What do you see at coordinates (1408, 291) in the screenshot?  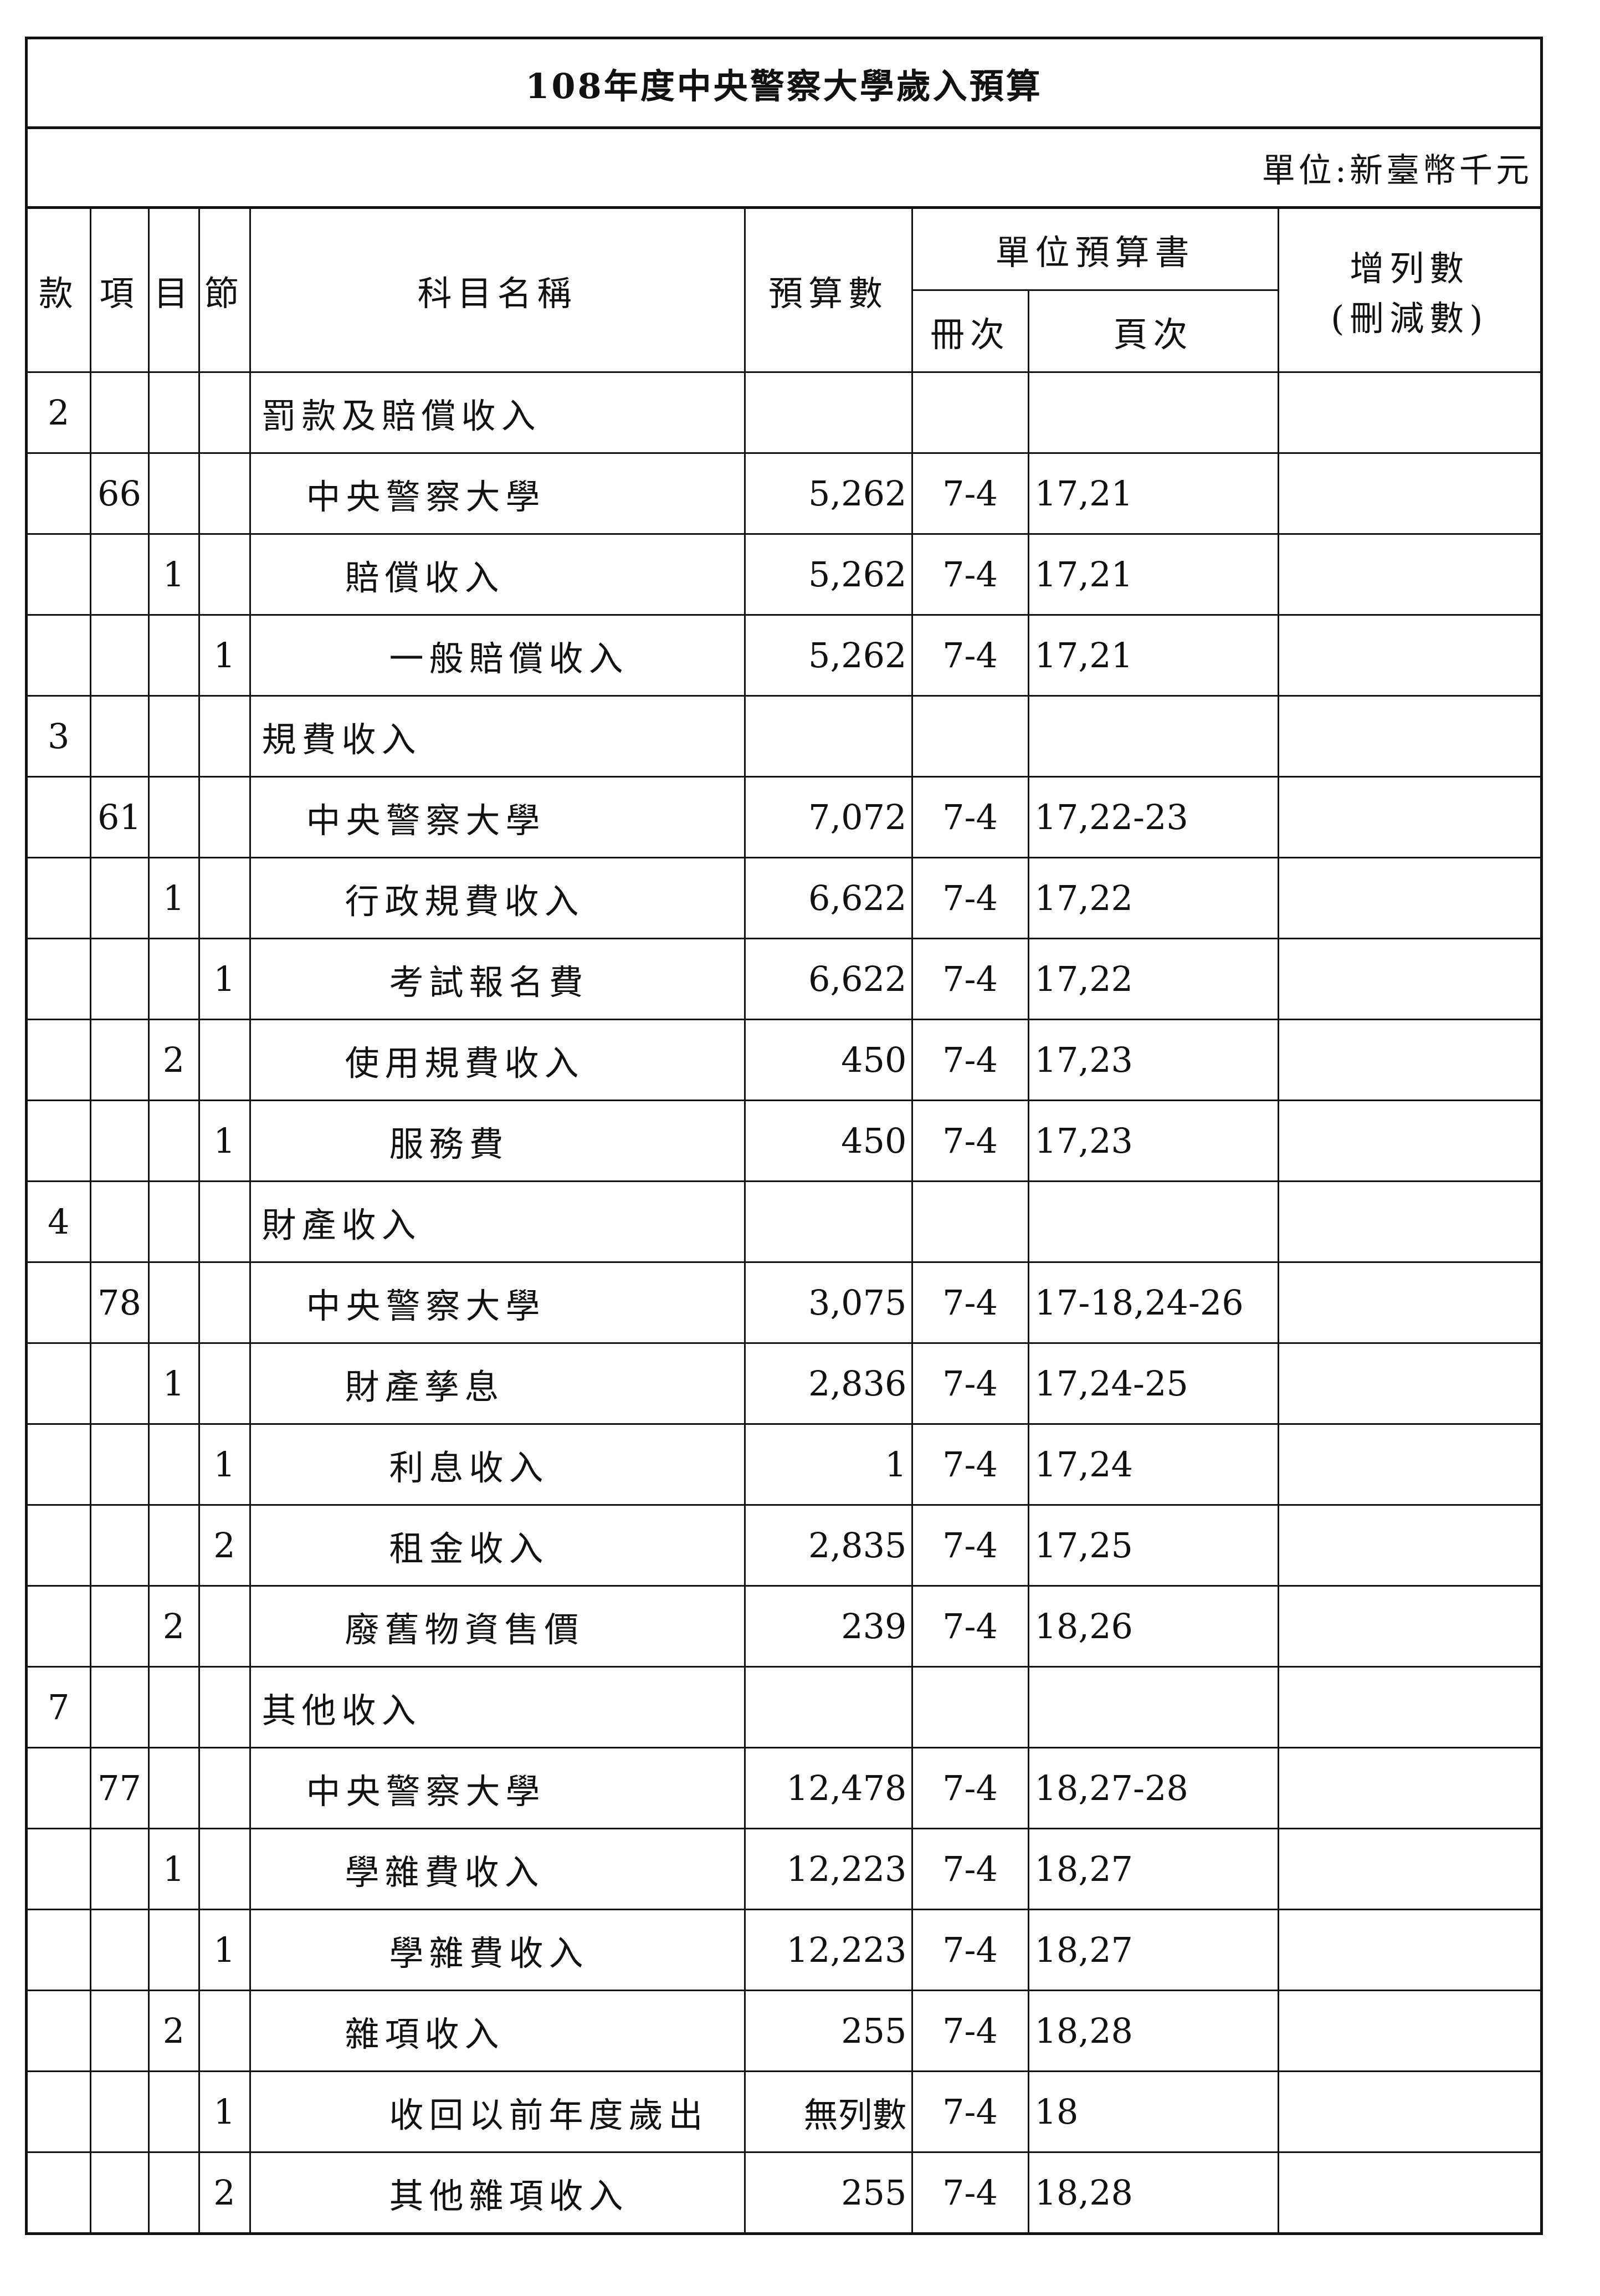 I see `header-change: 增列數 (刪減數)` at bounding box center [1408, 291].